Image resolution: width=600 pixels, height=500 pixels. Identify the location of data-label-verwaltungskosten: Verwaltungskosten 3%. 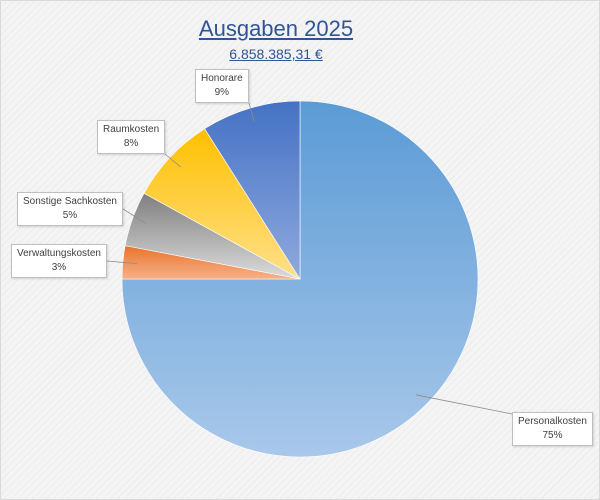
(59, 261).